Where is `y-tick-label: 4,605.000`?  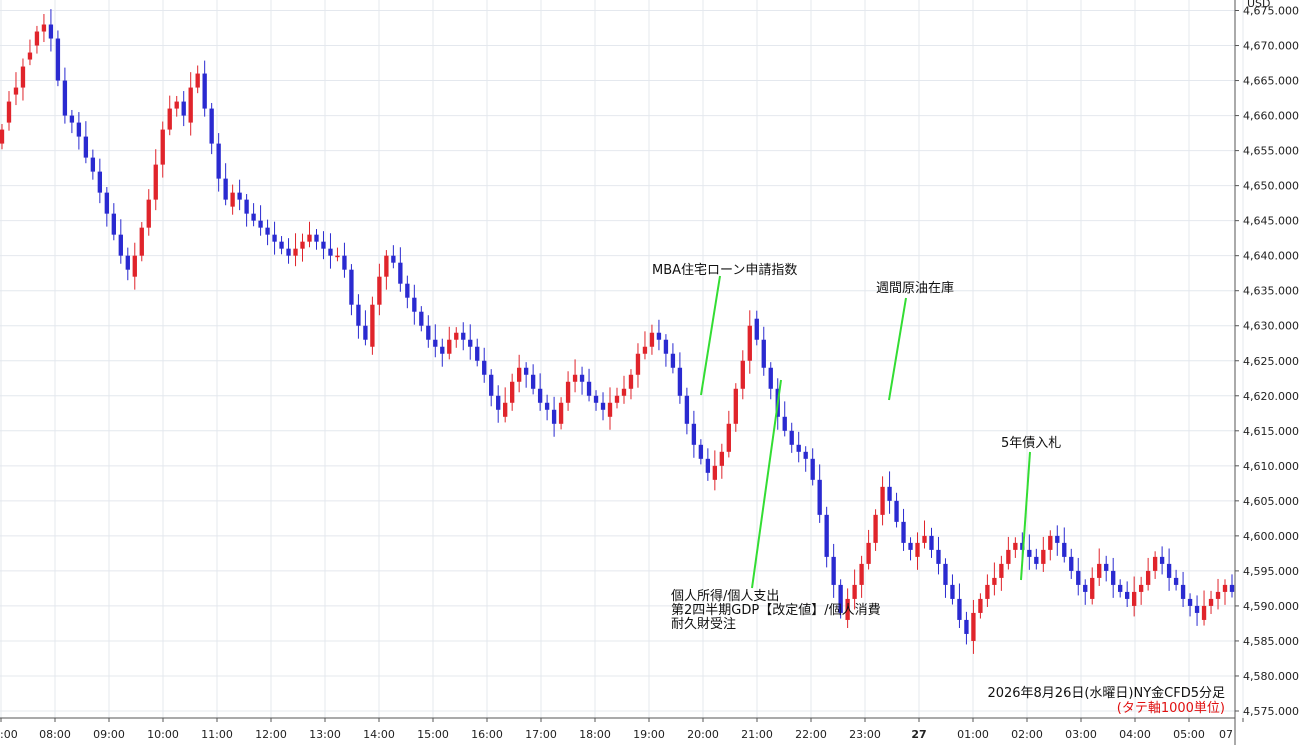
y-tick-label: 4,605.000 is located at coordinates (1271, 501).